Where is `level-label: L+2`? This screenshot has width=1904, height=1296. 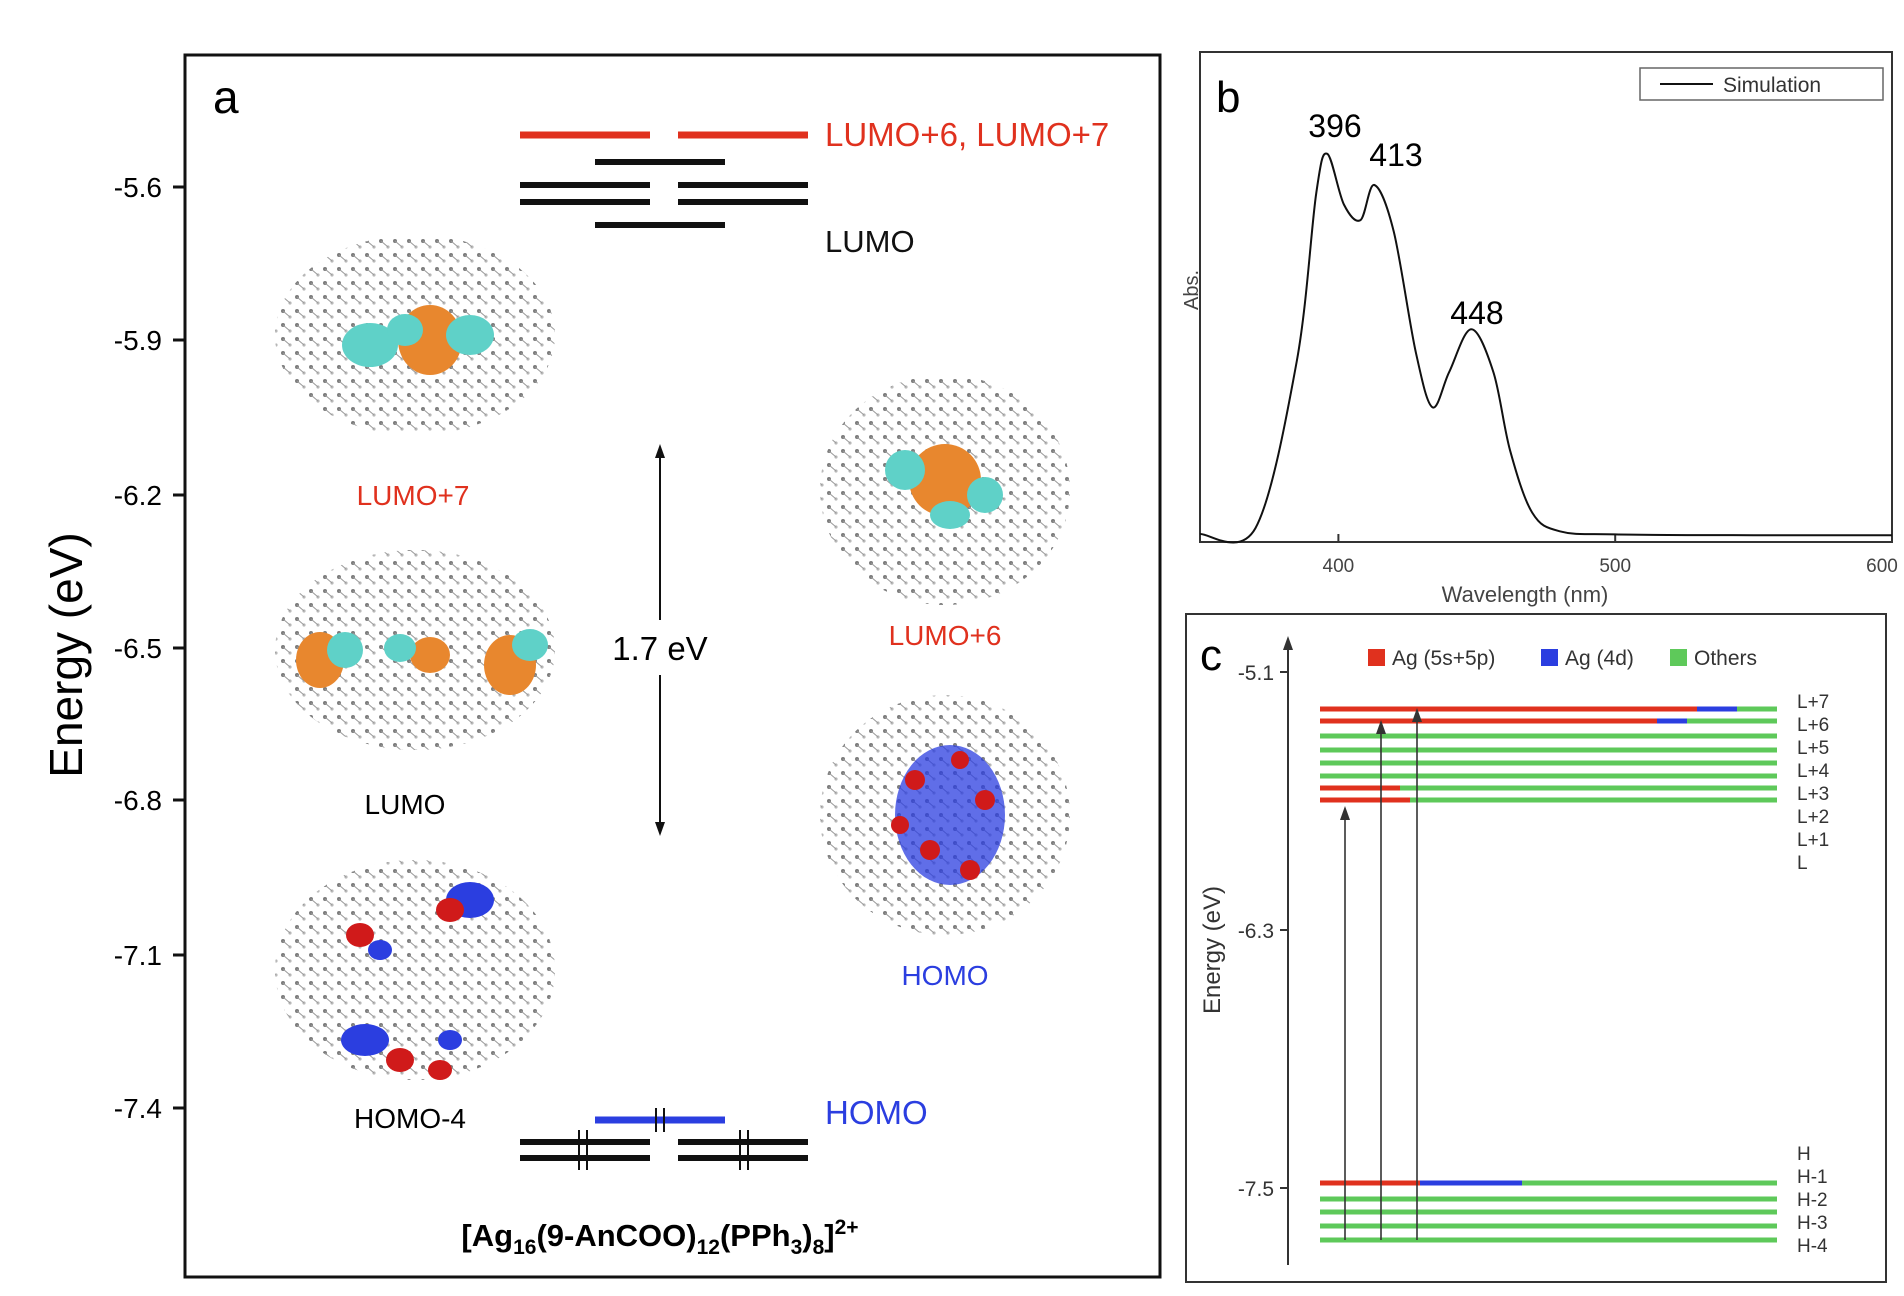 level-label: L+2 is located at coordinates (1813, 817).